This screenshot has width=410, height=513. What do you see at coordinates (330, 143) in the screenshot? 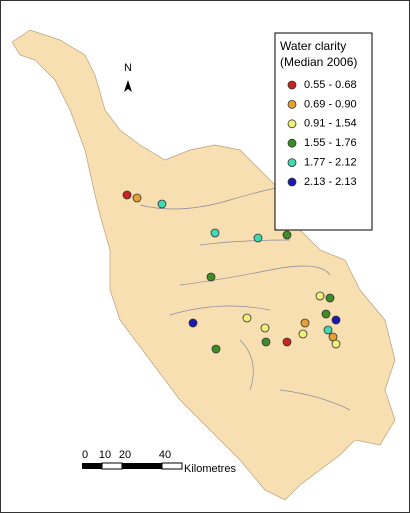
I see `legend-label: 1.55 - 1.76` at bounding box center [330, 143].